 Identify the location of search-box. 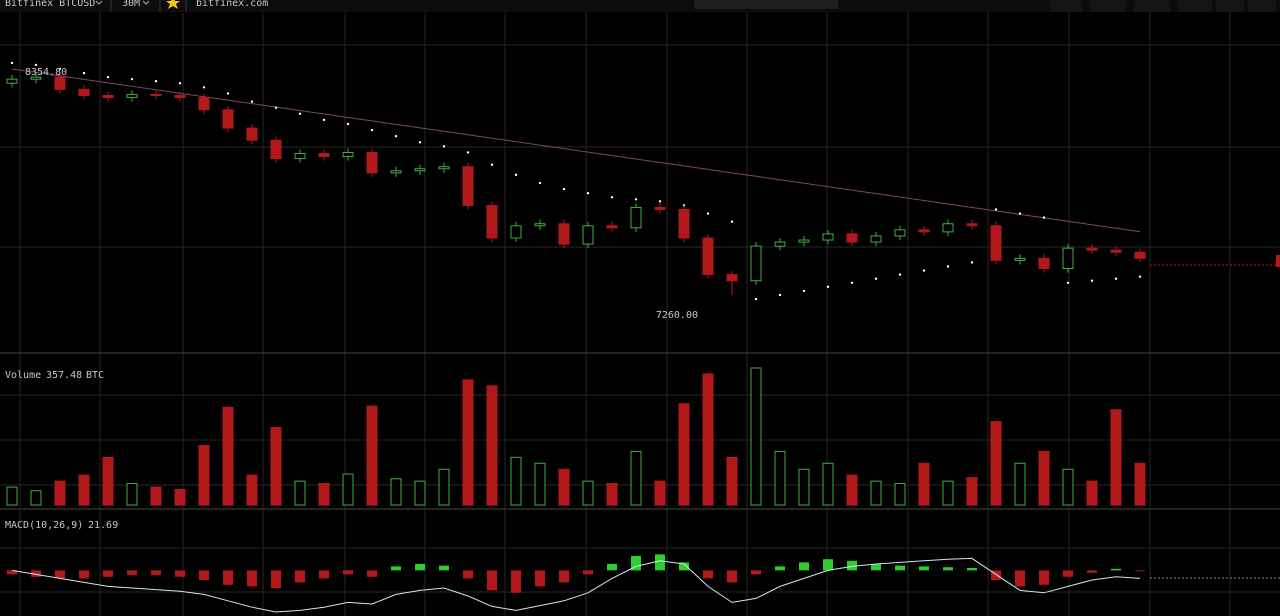
(766, 4).